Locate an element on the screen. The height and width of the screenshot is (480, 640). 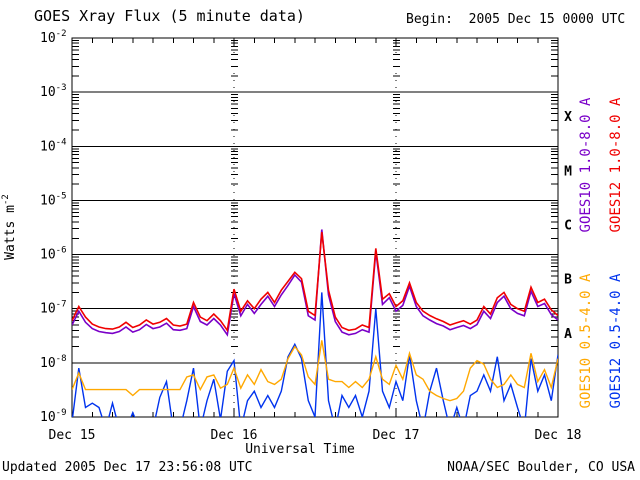
x-tick-labels: Dec 15 Dec 16 Dec 17 Dec 18 is located at coordinates (315, 435).